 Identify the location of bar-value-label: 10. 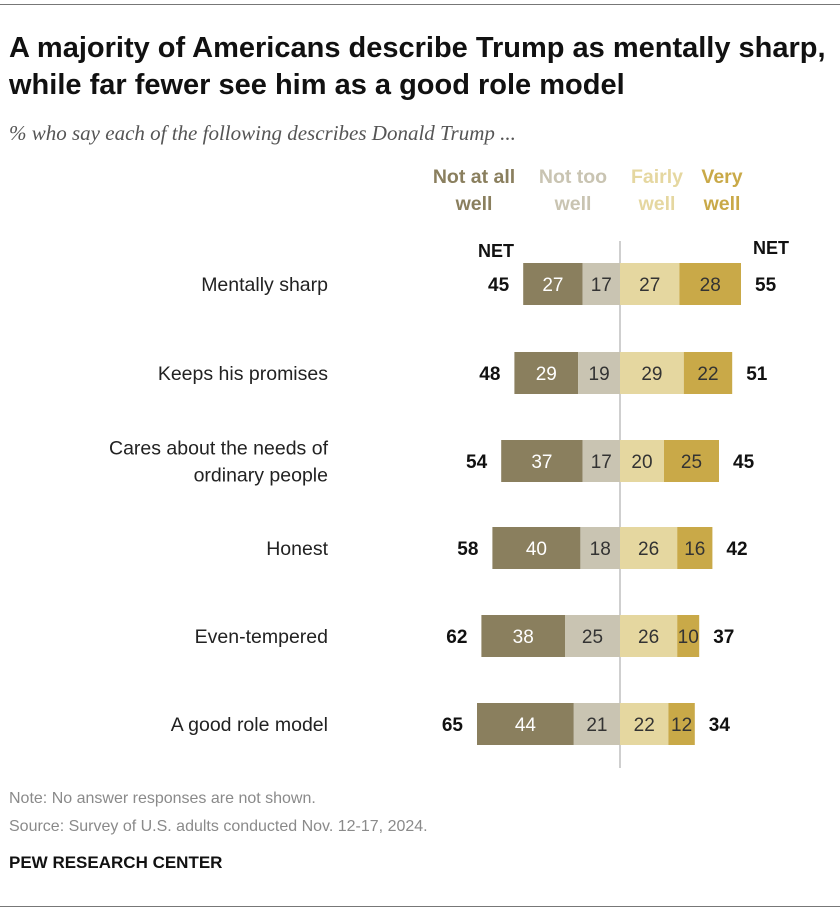
(688, 637).